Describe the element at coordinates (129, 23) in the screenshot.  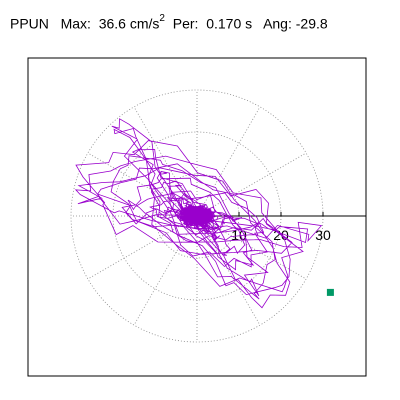
I see `max-value: 36.6 cm/s` at that location.